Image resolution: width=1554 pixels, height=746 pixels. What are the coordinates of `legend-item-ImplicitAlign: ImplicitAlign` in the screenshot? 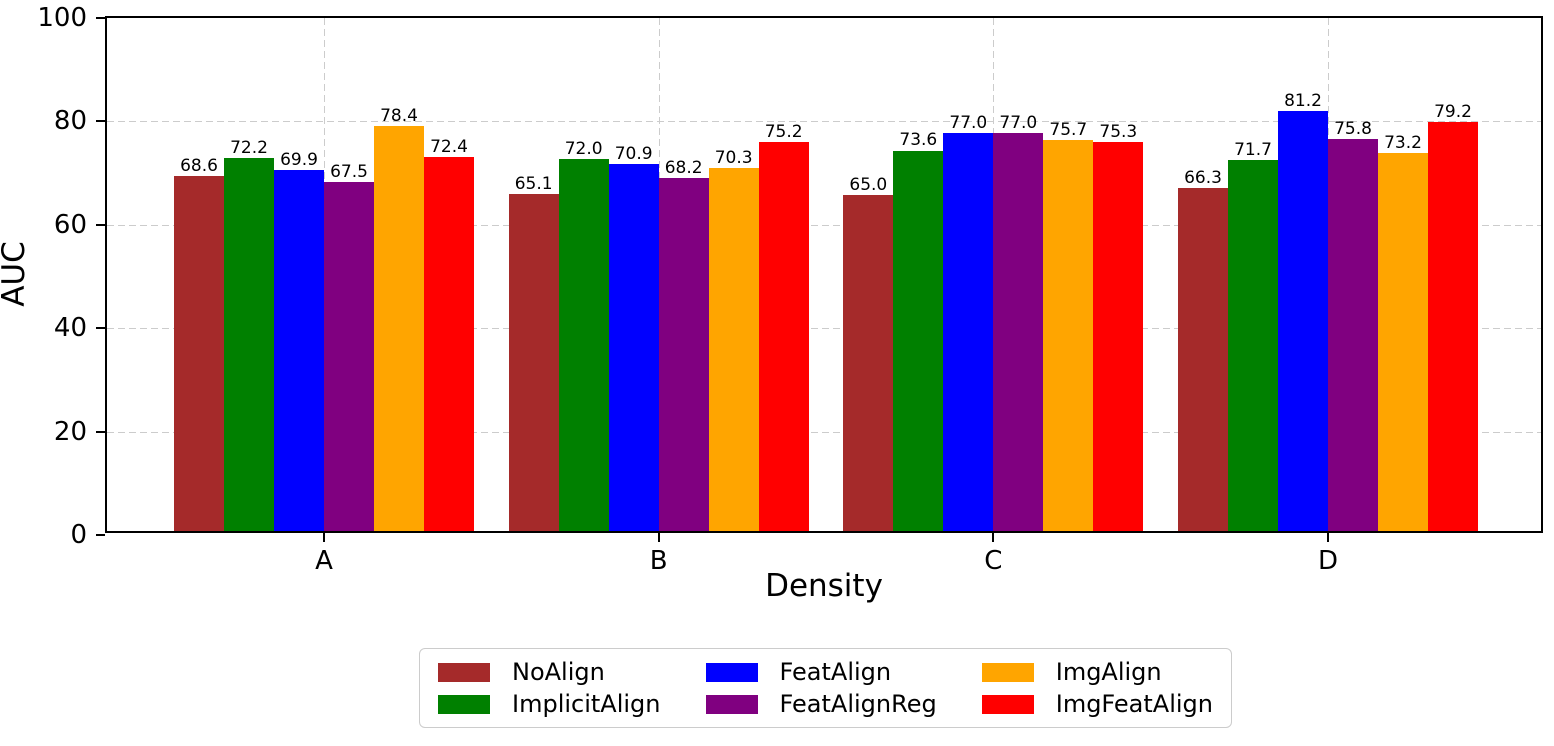 It's located at (549, 704).